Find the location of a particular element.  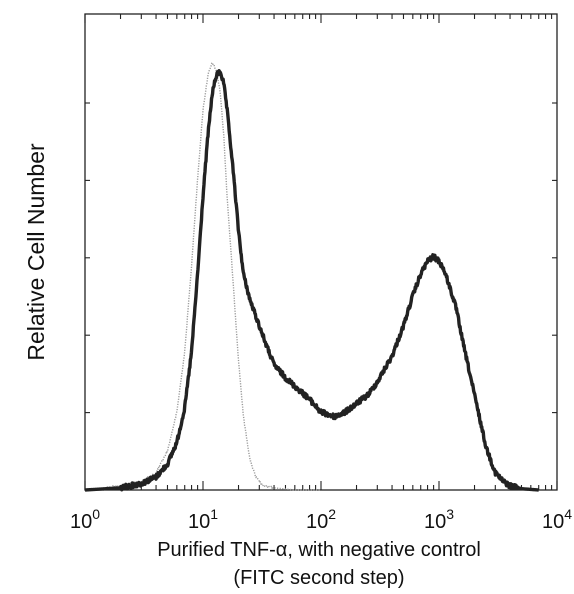

x-axis-label: Purified TNF-α, with negative control is located at coordinates (319, 550).